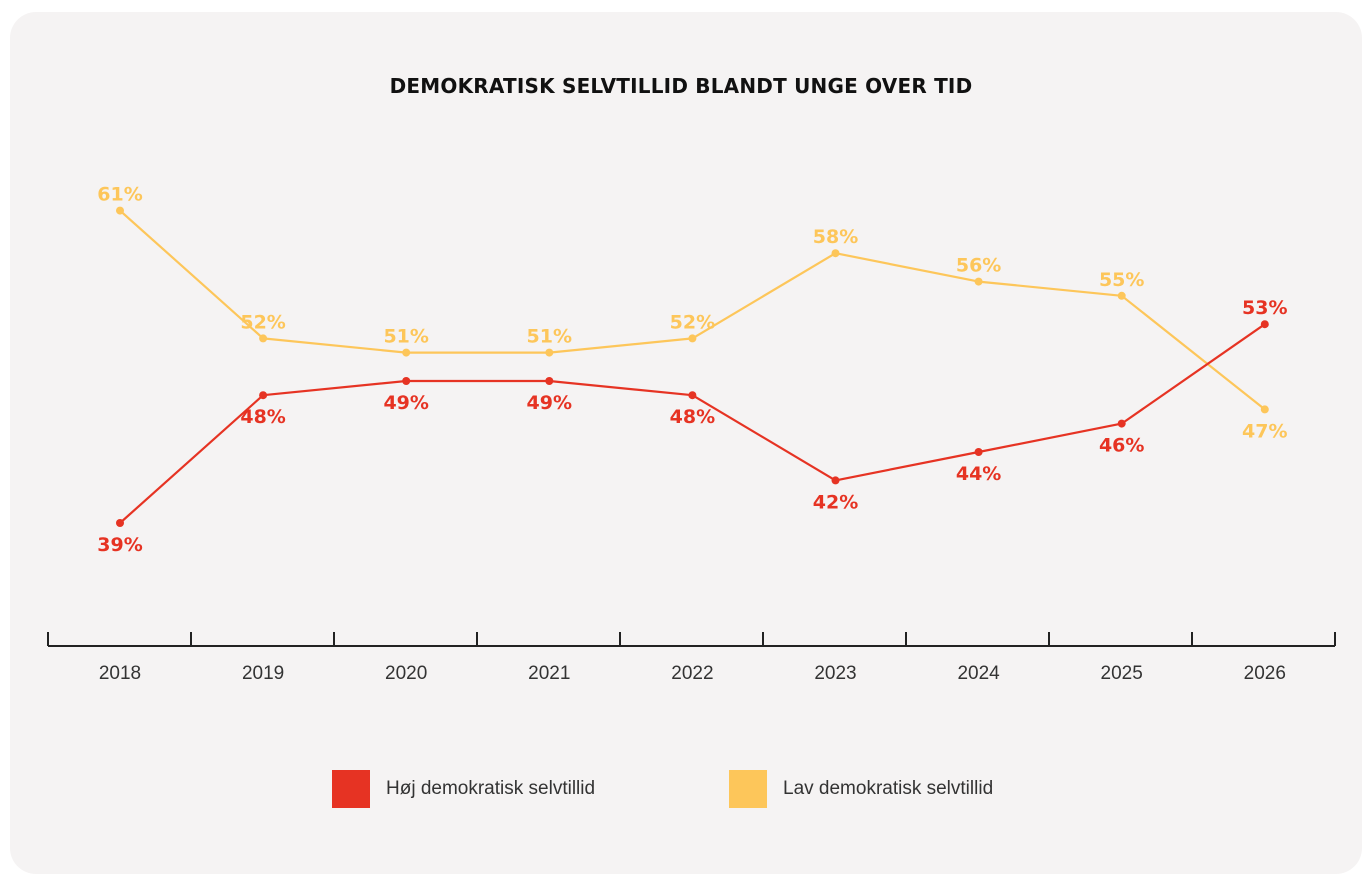 Image resolution: width=1362 pixels, height=875 pixels. Describe the element at coordinates (978, 673) in the screenshot. I see `x-tick-label: 2024` at that location.